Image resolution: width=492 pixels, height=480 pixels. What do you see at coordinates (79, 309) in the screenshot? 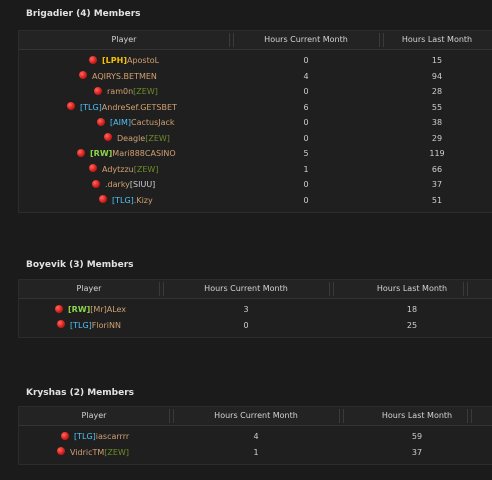
I see `player-name-segment: [RW]` at bounding box center [79, 309].